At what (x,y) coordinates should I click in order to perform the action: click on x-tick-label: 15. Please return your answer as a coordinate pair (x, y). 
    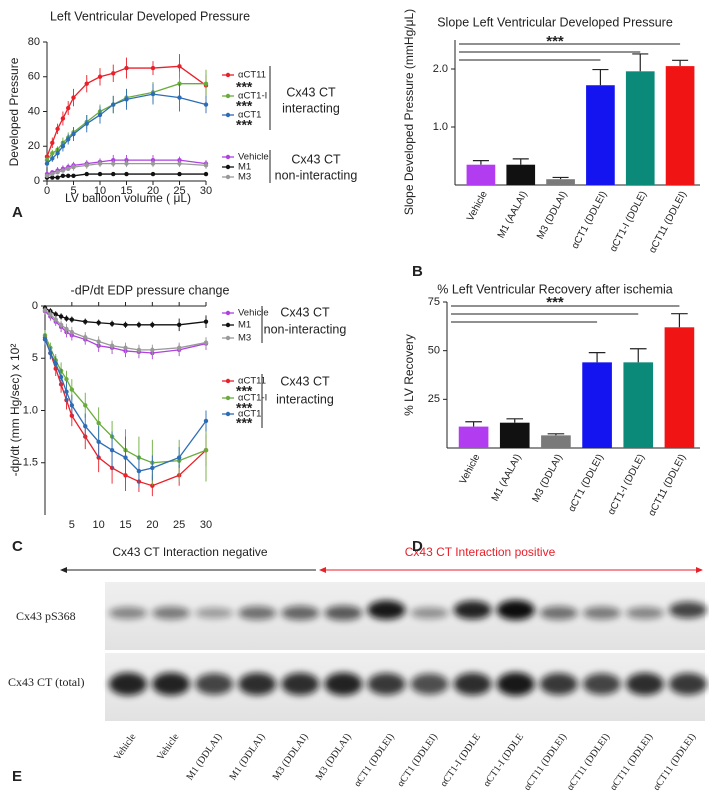
    Looking at the image, I should click on (125, 525).